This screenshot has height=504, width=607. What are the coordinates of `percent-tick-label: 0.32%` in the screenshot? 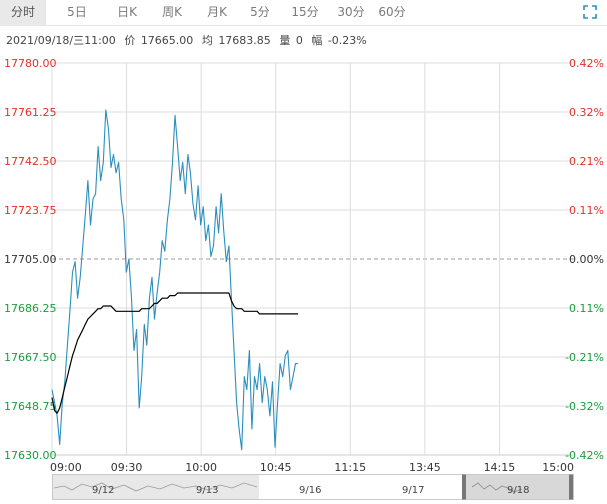 It's located at (586, 112).